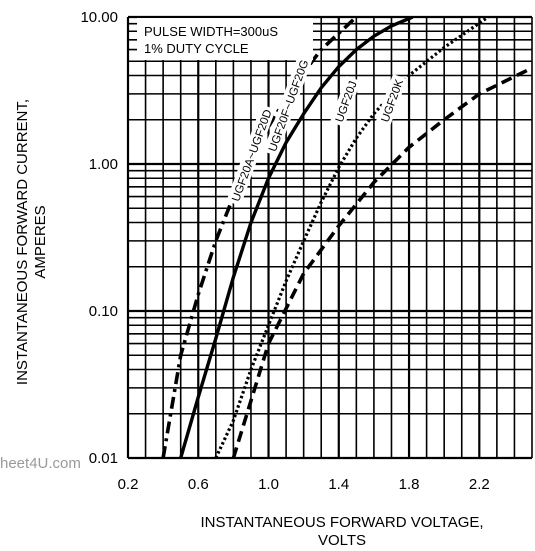 The width and height of the screenshot is (535, 551). Describe the element at coordinates (128, 484) in the screenshot. I see `x-tick-label: 0.2` at that location.